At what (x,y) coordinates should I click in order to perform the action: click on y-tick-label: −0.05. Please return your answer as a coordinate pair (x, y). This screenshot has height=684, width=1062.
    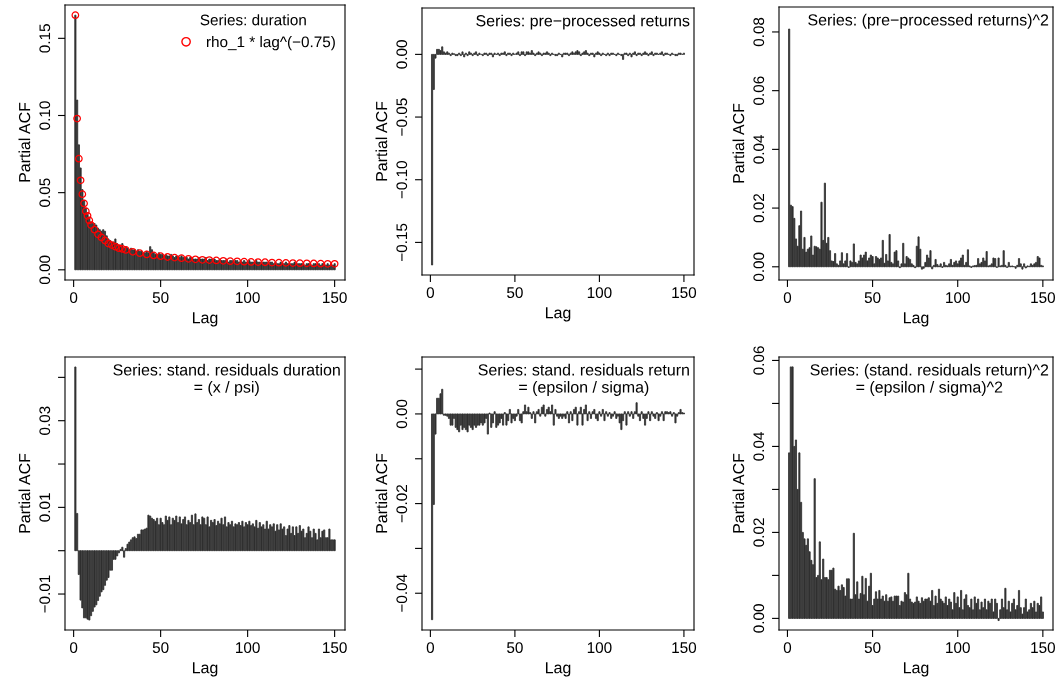
    Looking at the image, I should click on (402, 117).